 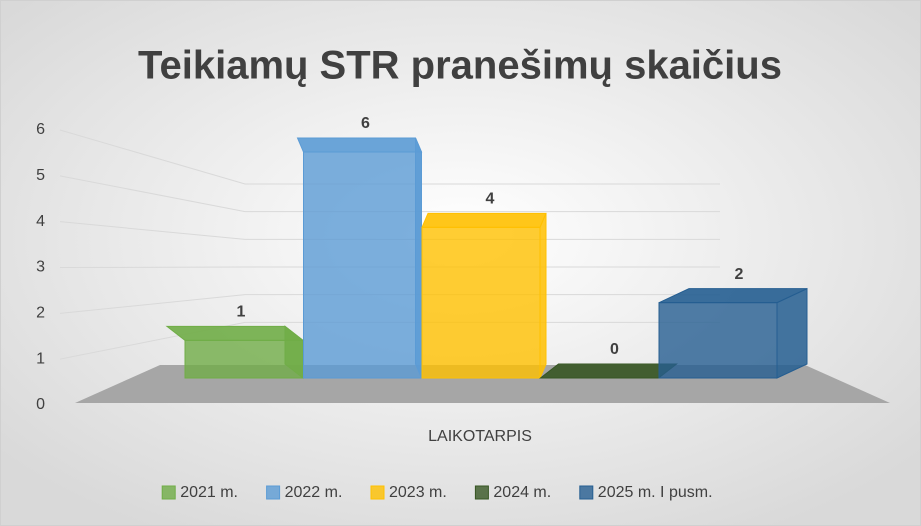 What do you see at coordinates (40, 175) in the screenshot?
I see `y-tick-label: 5` at bounding box center [40, 175].